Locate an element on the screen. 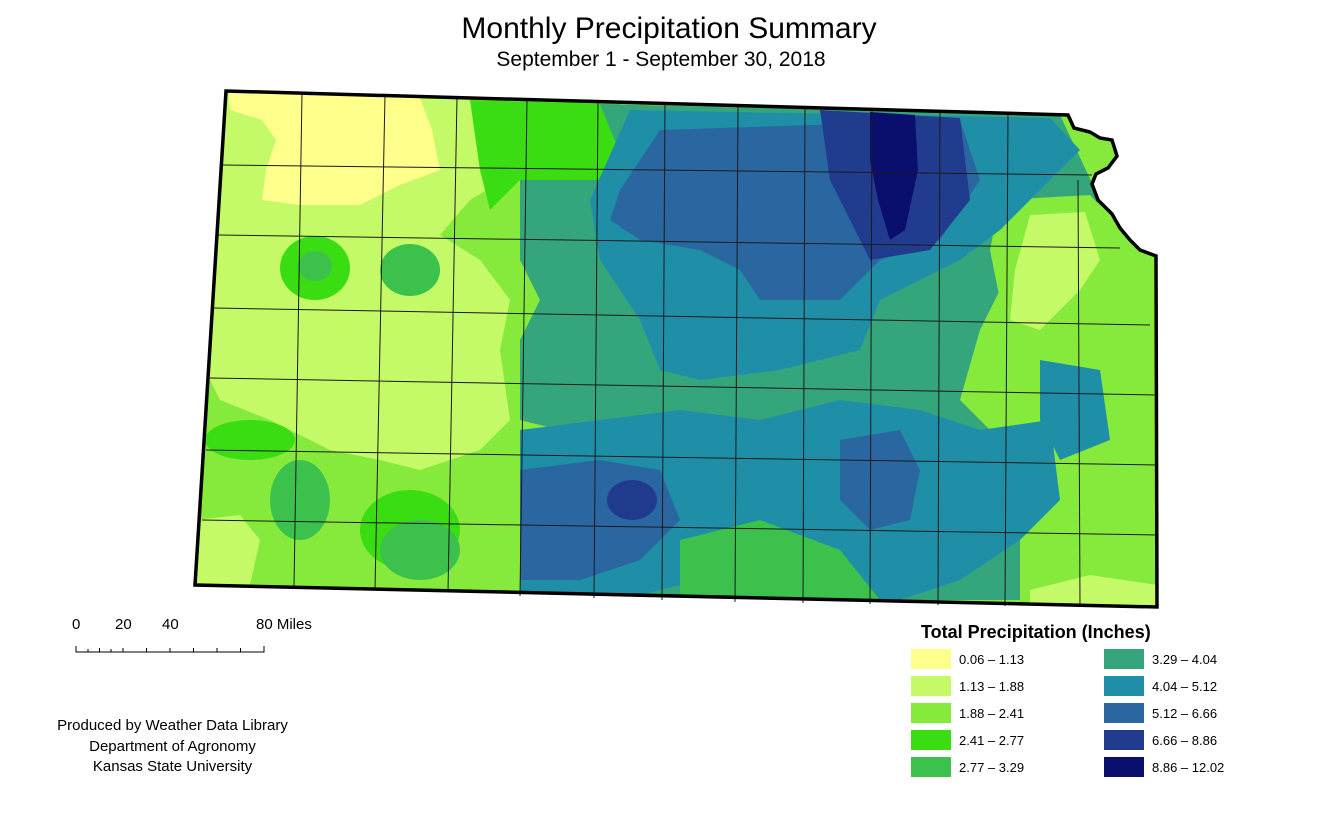  legend-item: 6.66 – 8.86 is located at coordinates (1189, 740).